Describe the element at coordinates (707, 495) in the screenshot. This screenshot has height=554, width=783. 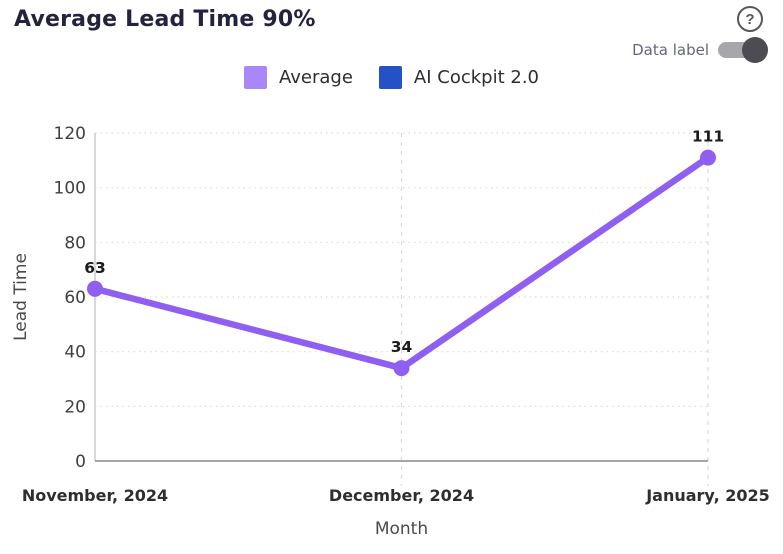
I see `x-tick-label: January, 2025` at that location.